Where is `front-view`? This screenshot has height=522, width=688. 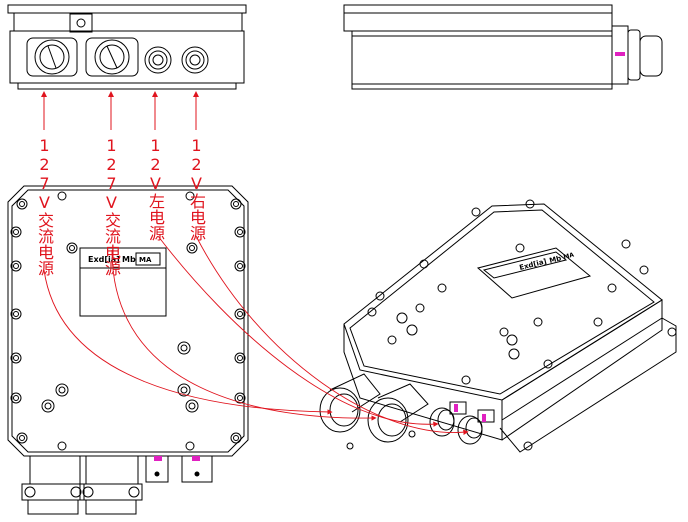
front-view is located at coordinates (127, 47).